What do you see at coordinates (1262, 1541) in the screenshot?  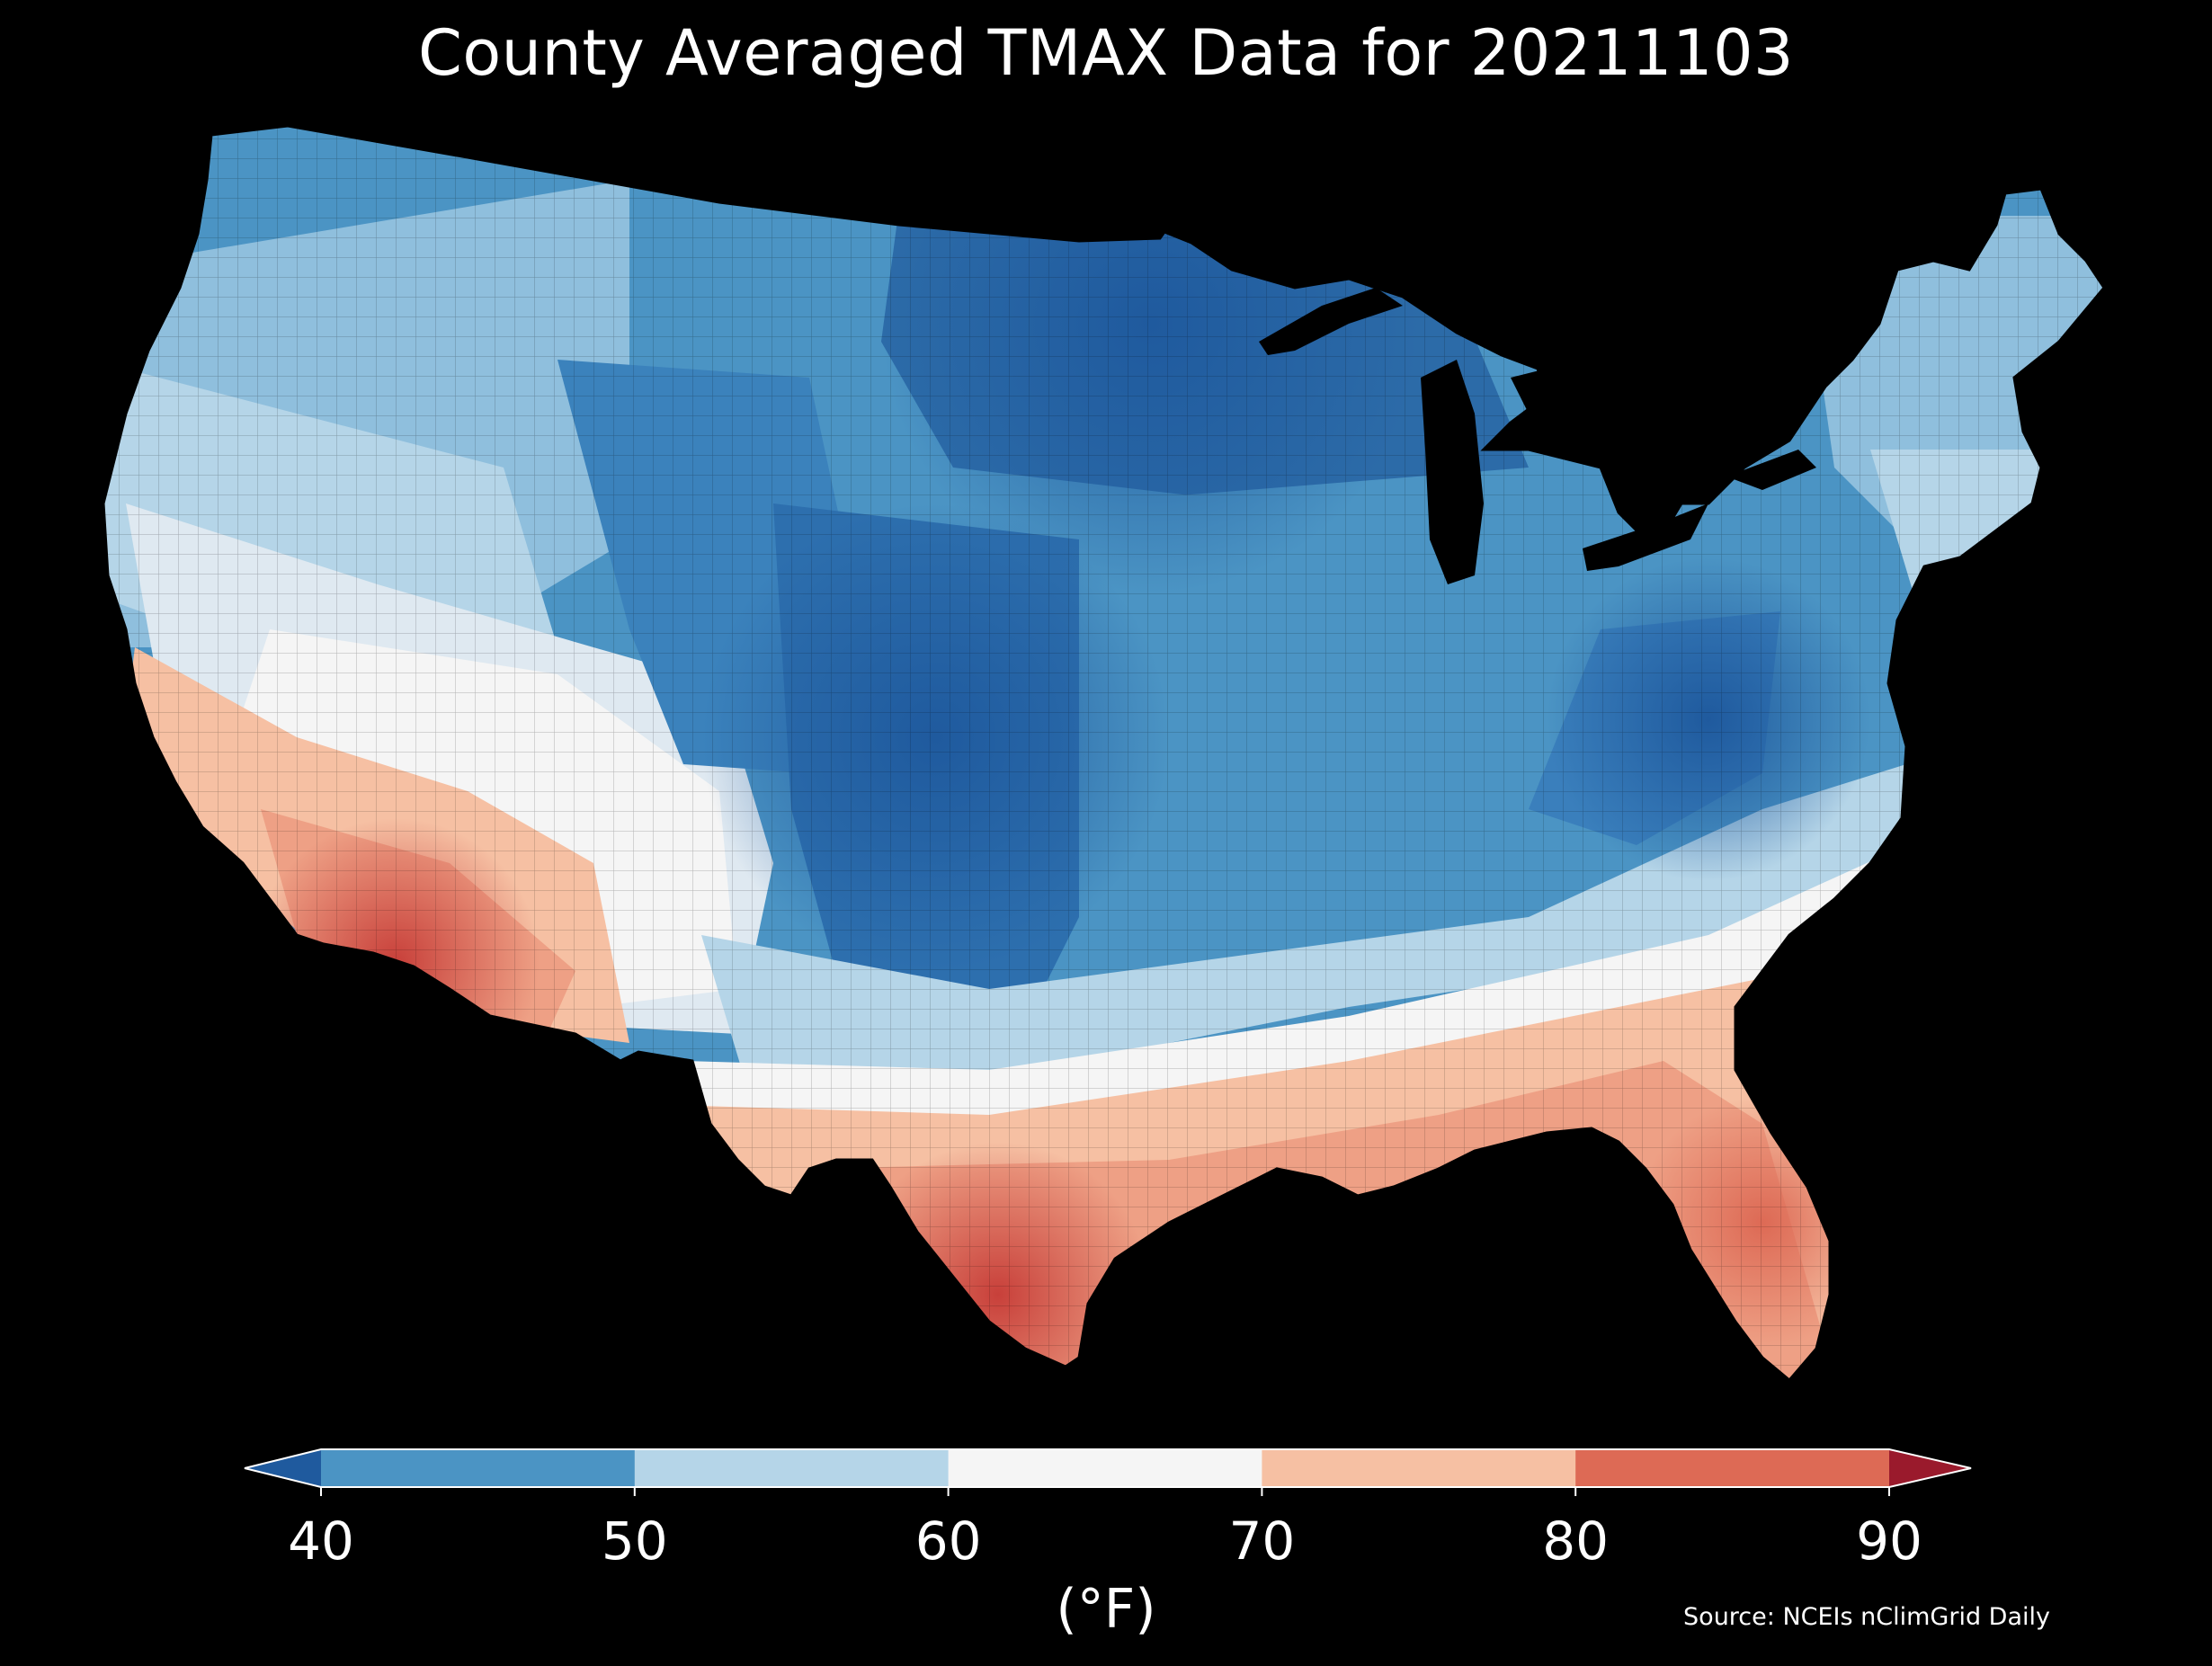 I see `colorbar-tick-label: 70` at bounding box center [1262, 1541].